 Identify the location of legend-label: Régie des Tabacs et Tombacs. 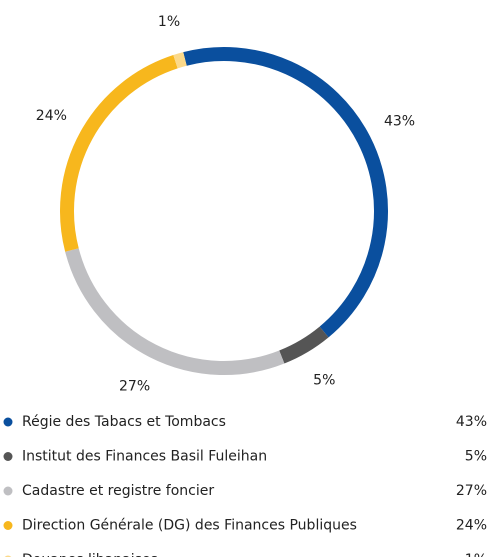
(124, 422).